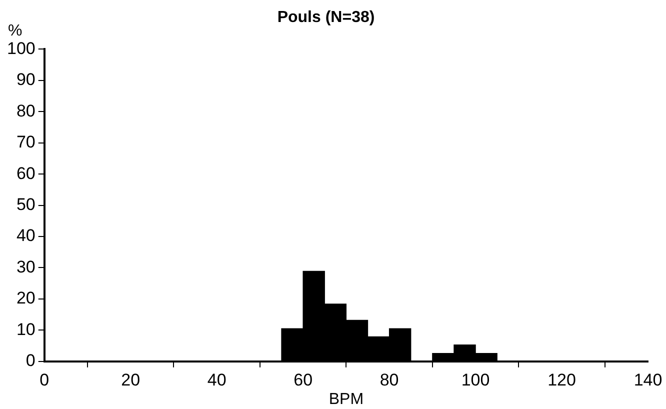 This screenshot has width=666, height=409. I want to click on y-tick-label: 0, so click(31, 360).